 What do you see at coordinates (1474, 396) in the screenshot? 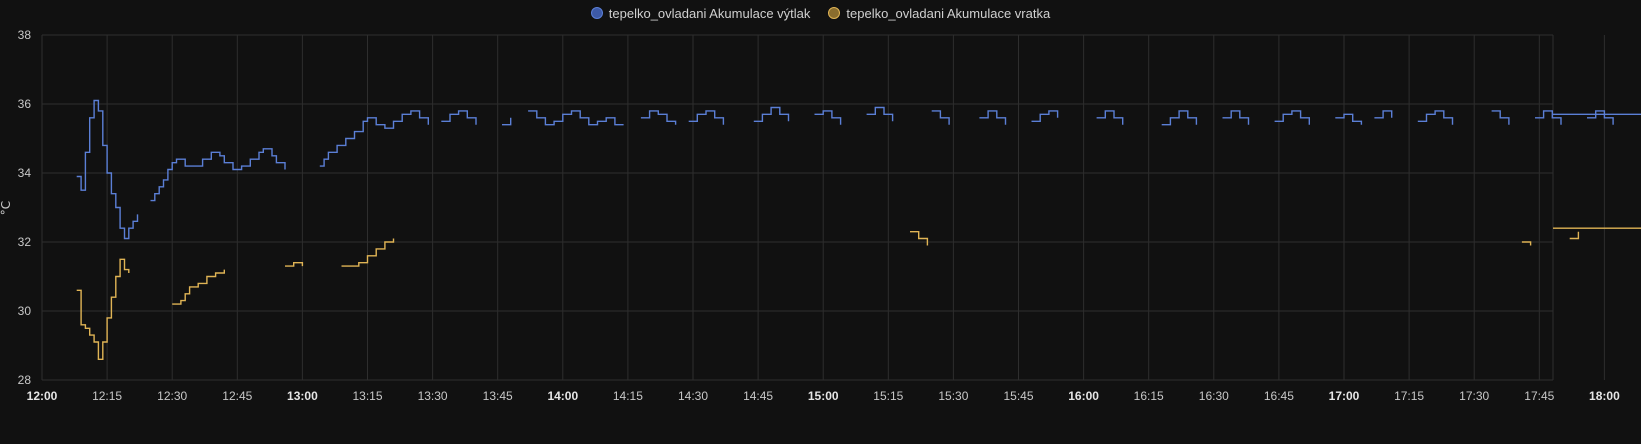
I see `x-tick-label: 17:30` at bounding box center [1474, 396].